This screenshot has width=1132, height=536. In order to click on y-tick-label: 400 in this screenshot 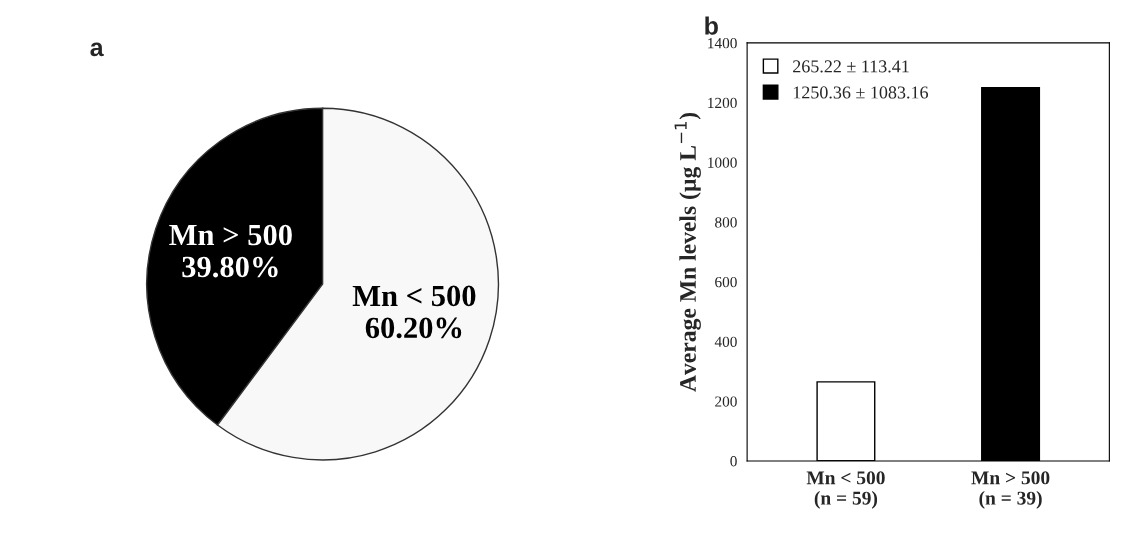, I will do `click(725, 341)`.